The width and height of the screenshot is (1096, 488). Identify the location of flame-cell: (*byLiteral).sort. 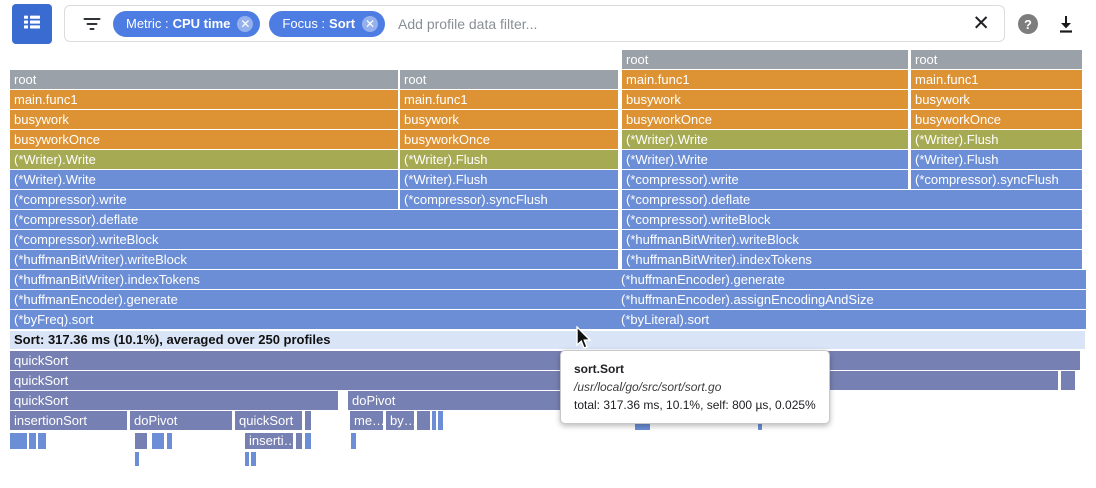
(851, 319).